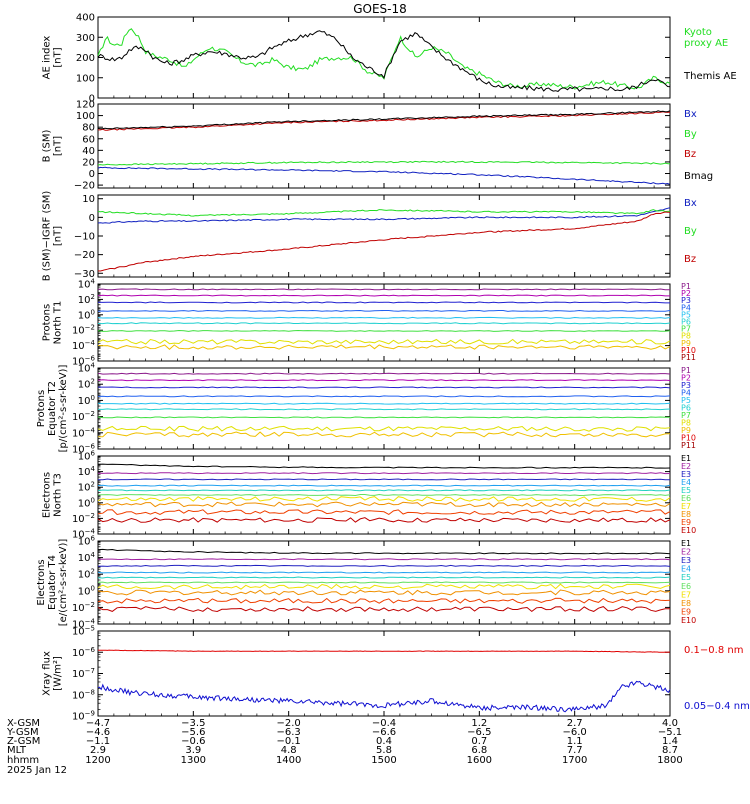  I want to click on ytick-label: 20, so click(88, 162).